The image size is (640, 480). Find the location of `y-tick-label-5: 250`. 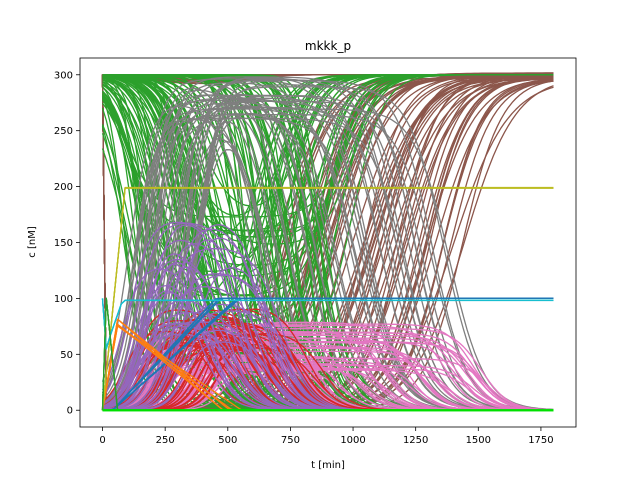

y-tick-label-5: 250 is located at coordinates (63, 131).